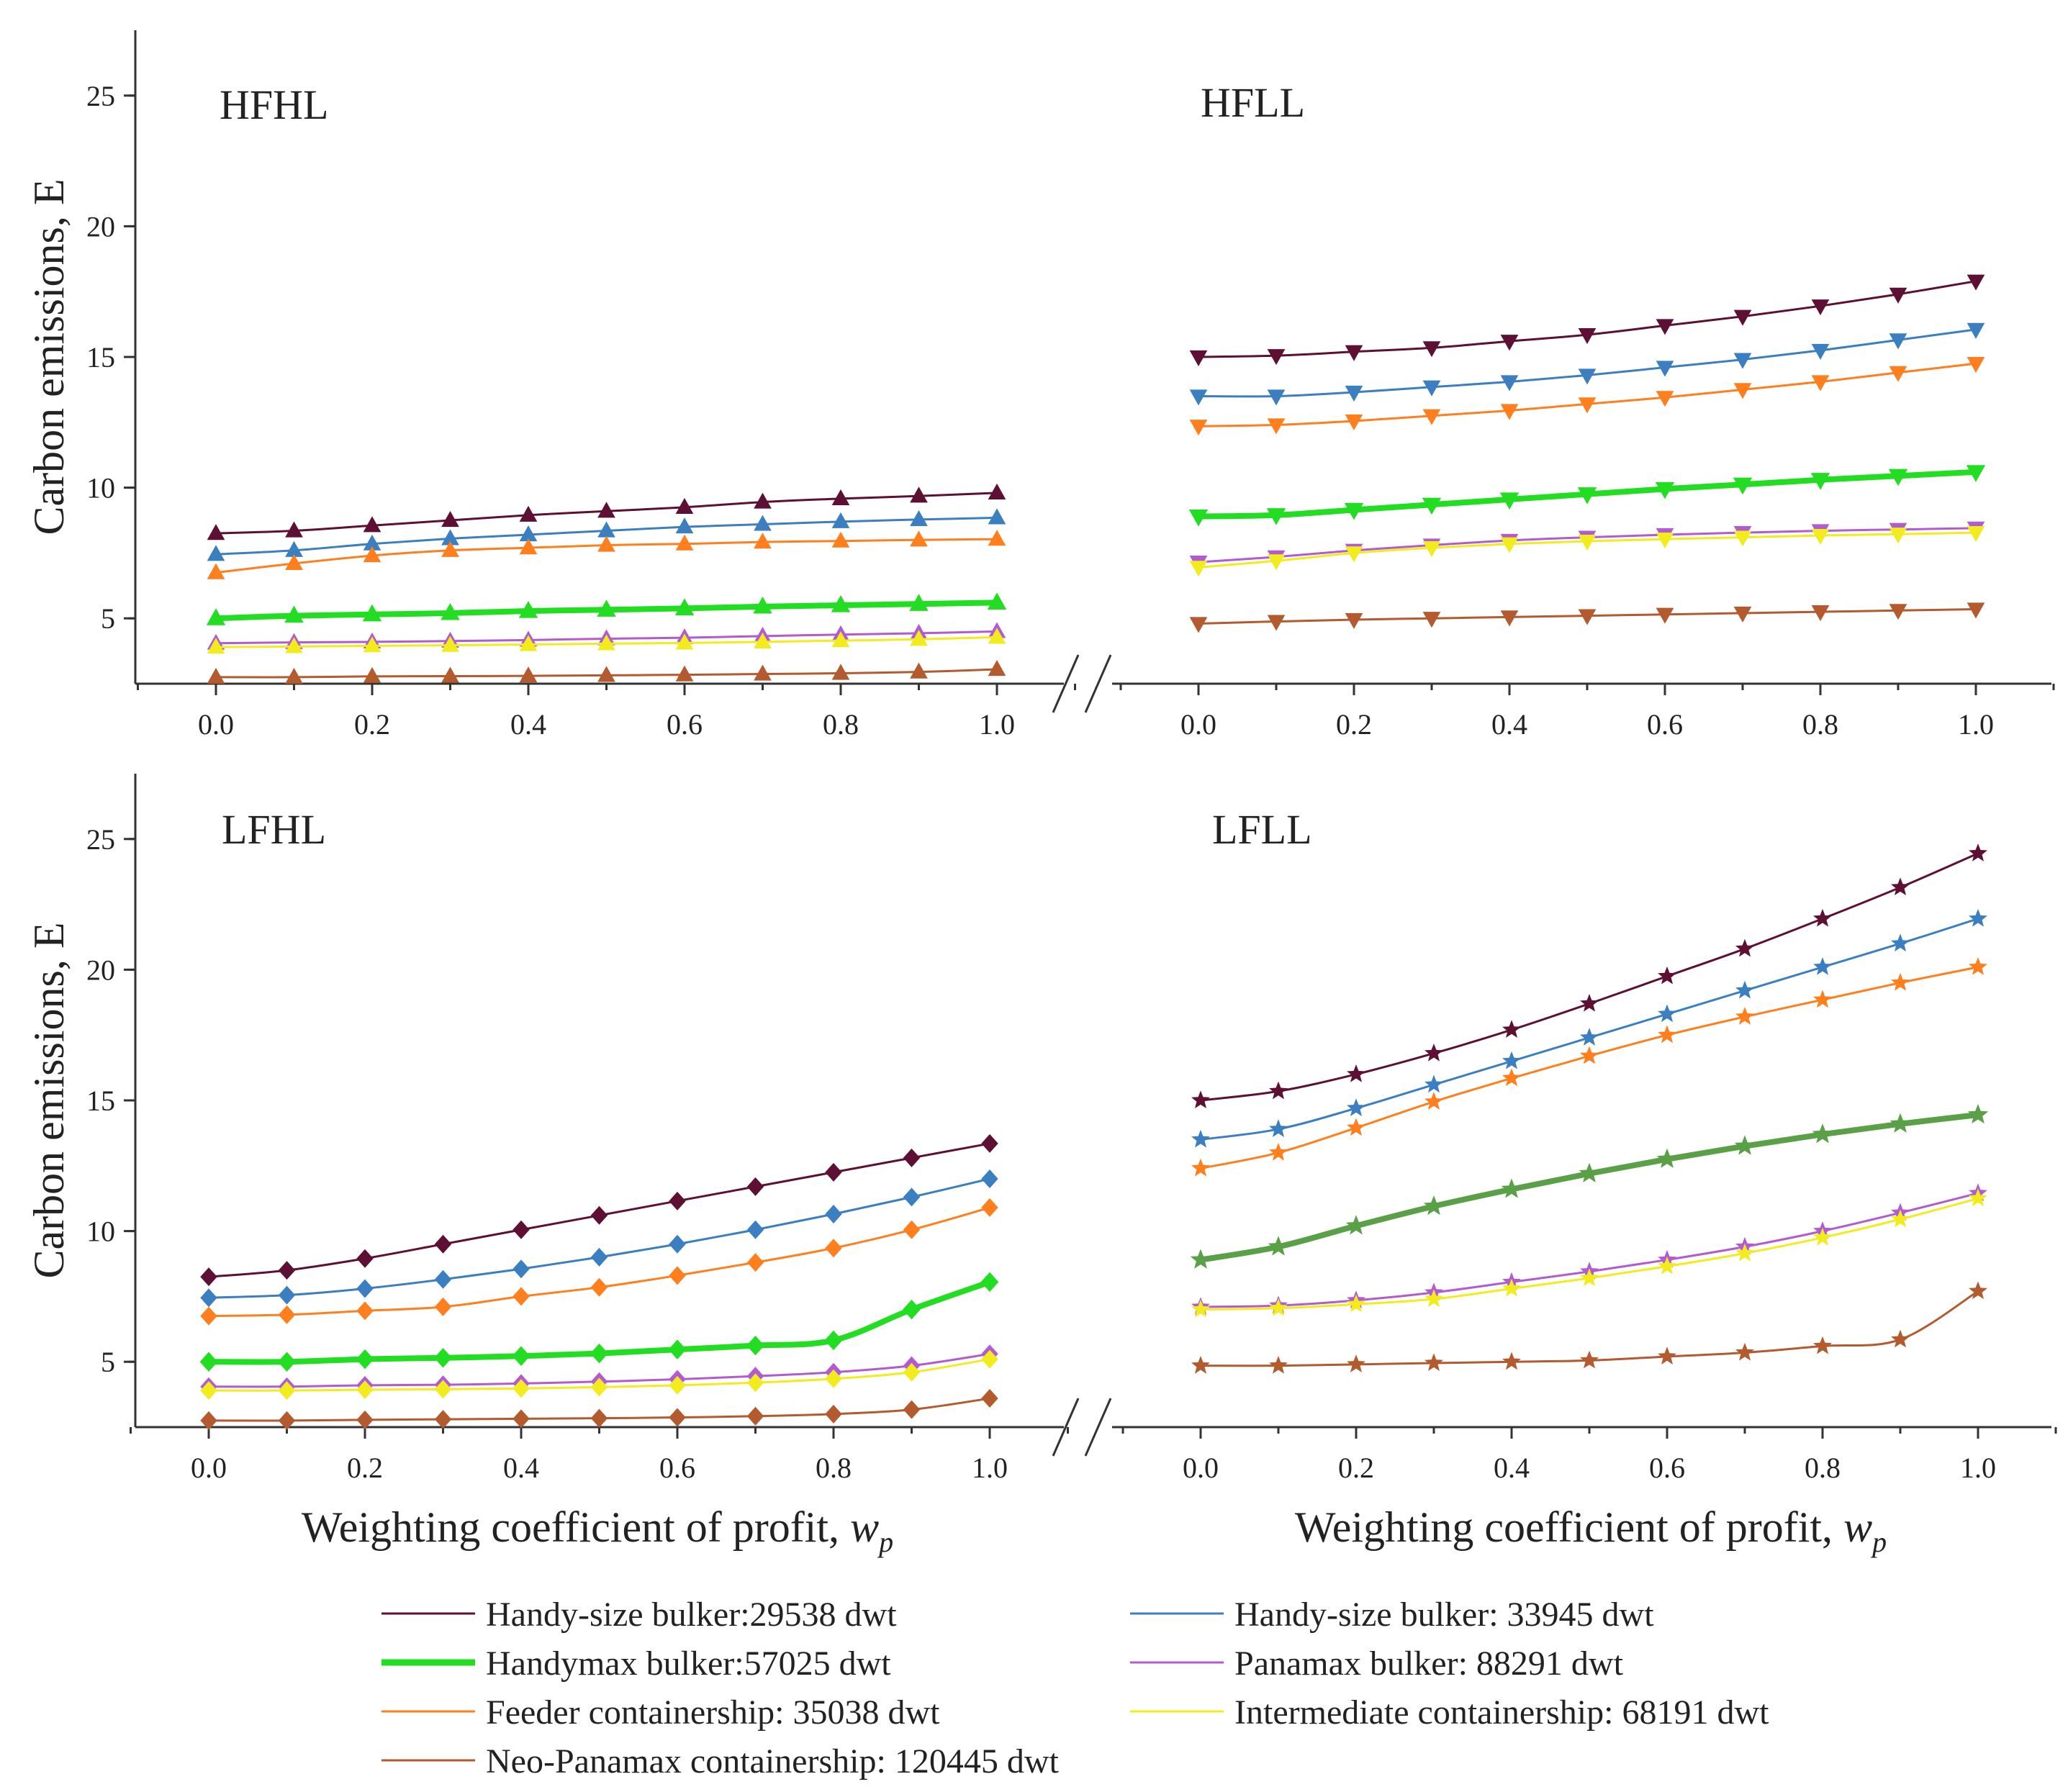 The height and width of the screenshot is (1792, 2068). Describe the element at coordinates (1564, 1527) in the screenshot. I see `x-axis-title-text: Weighting coefficient of profit,` at that location.